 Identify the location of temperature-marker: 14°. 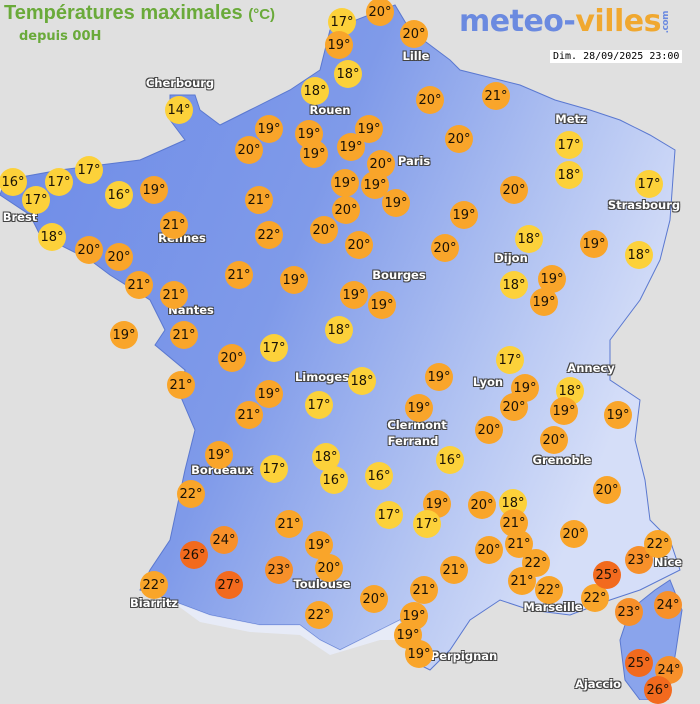
(179, 110).